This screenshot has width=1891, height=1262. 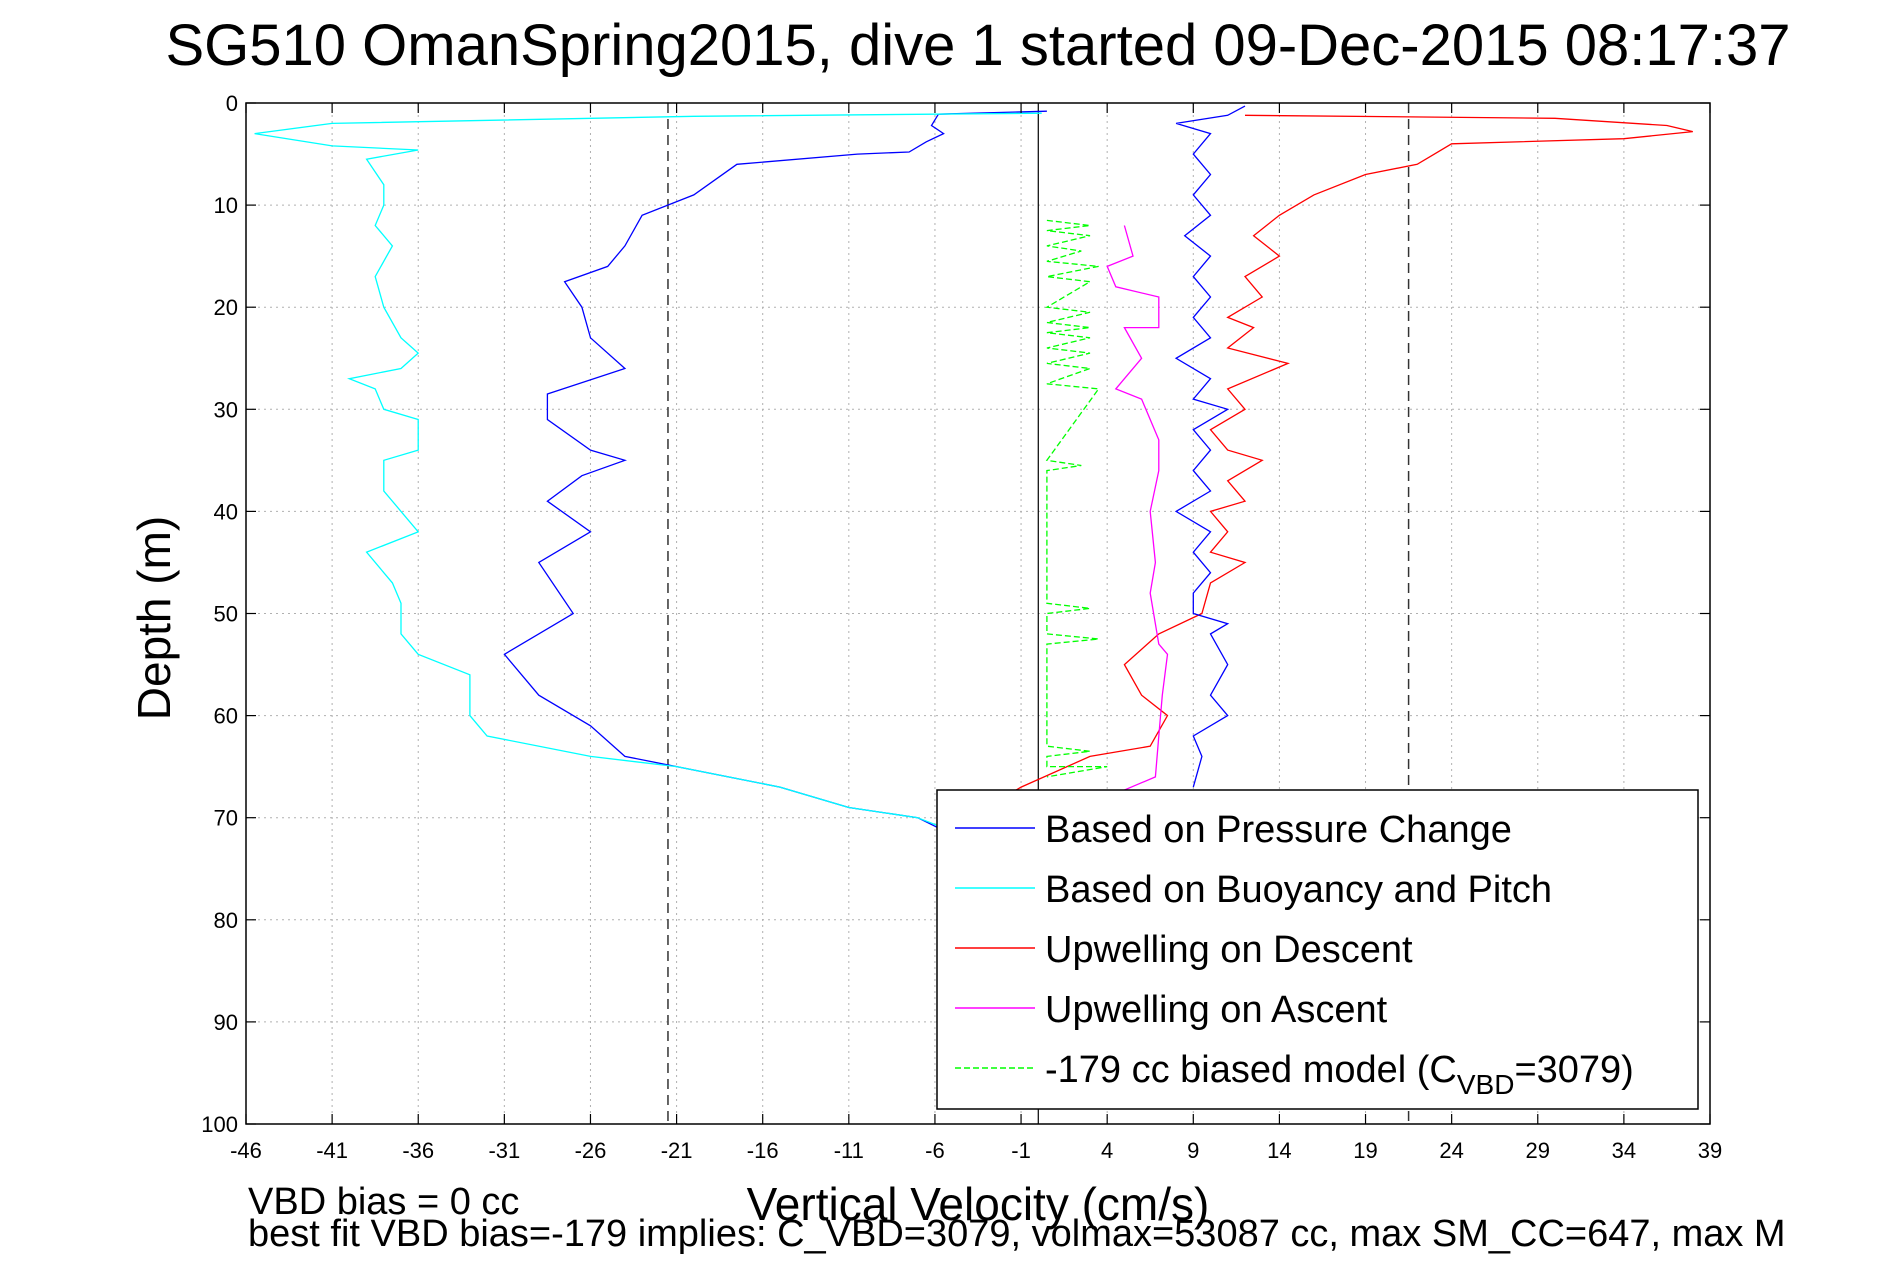 What do you see at coordinates (677, 1150) in the screenshot?
I see `x-tick-label: -21` at bounding box center [677, 1150].